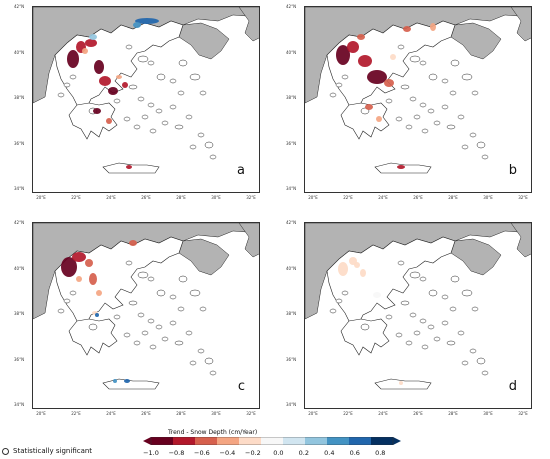  I want to click on lon-tick-label: 28°E, so click(453, 413).